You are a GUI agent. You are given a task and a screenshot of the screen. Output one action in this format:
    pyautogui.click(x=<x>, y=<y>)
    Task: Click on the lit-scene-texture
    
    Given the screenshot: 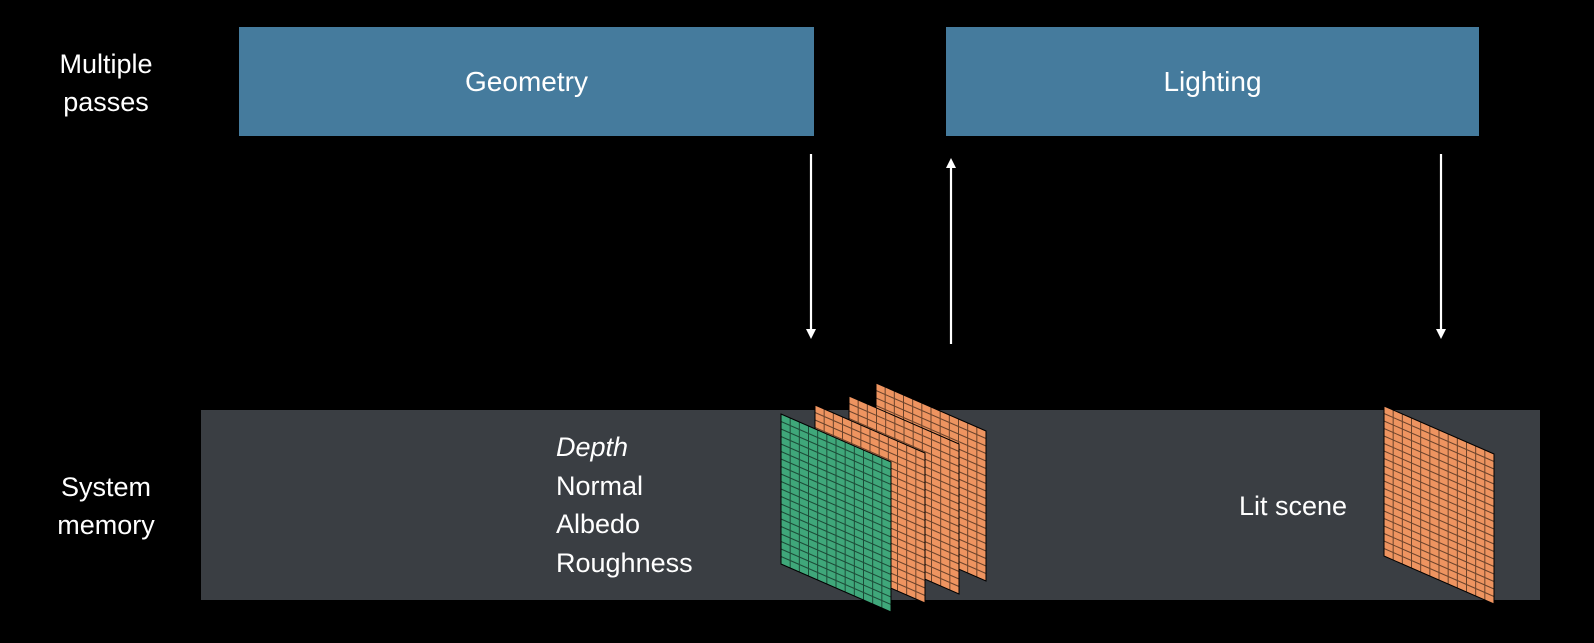 What is the action you would take?
    pyautogui.click(x=1439, y=505)
    